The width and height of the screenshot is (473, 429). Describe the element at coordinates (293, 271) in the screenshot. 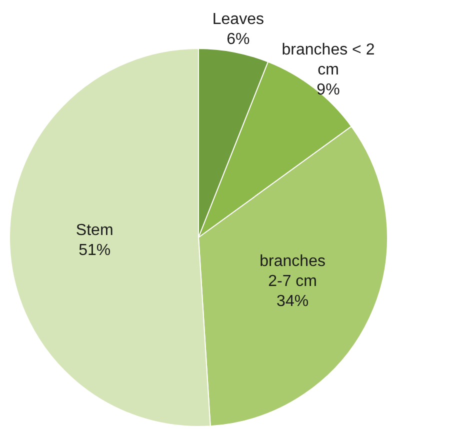

I see `slice-label: branches 2-7 cm` at that location.